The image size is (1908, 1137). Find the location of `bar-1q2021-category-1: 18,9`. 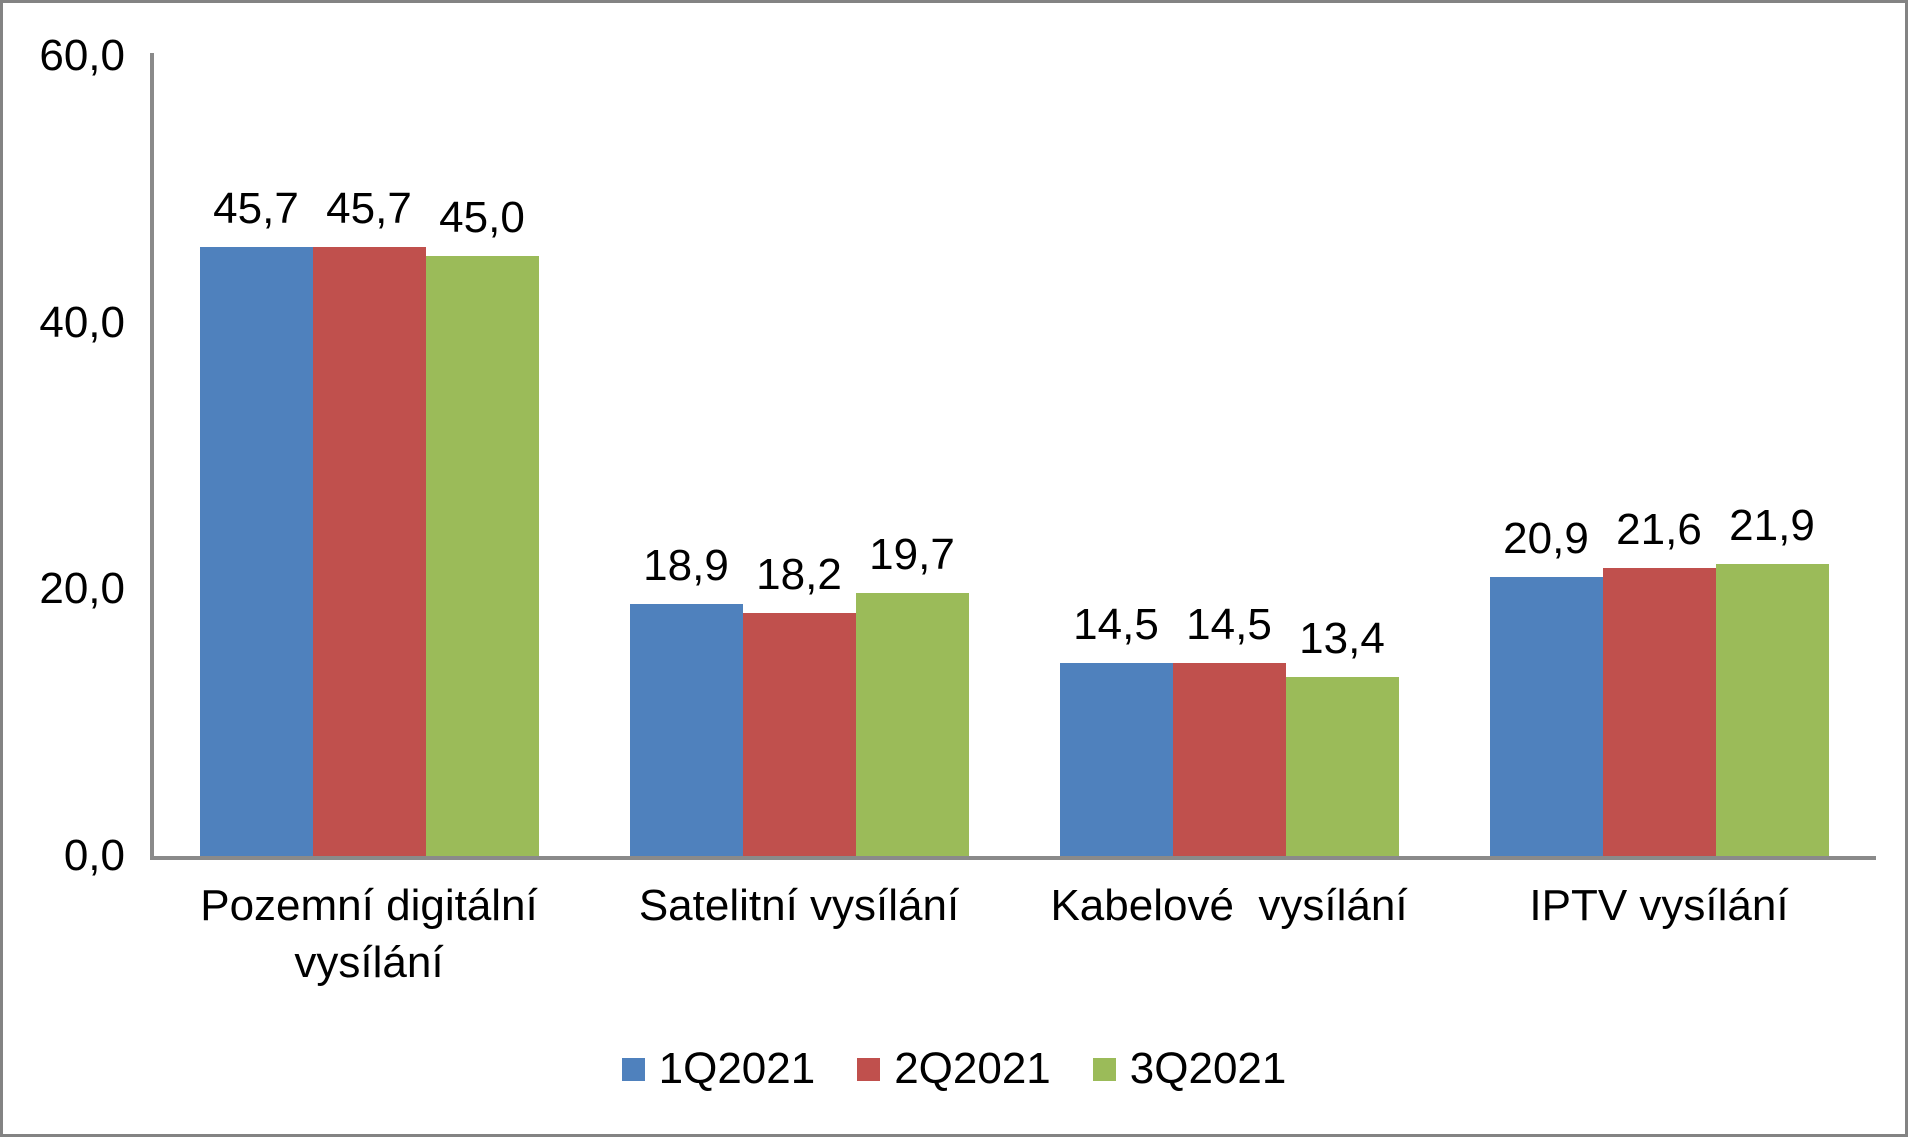

bar-1q2021-category-1: 18,9 is located at coordinates (686, 698).